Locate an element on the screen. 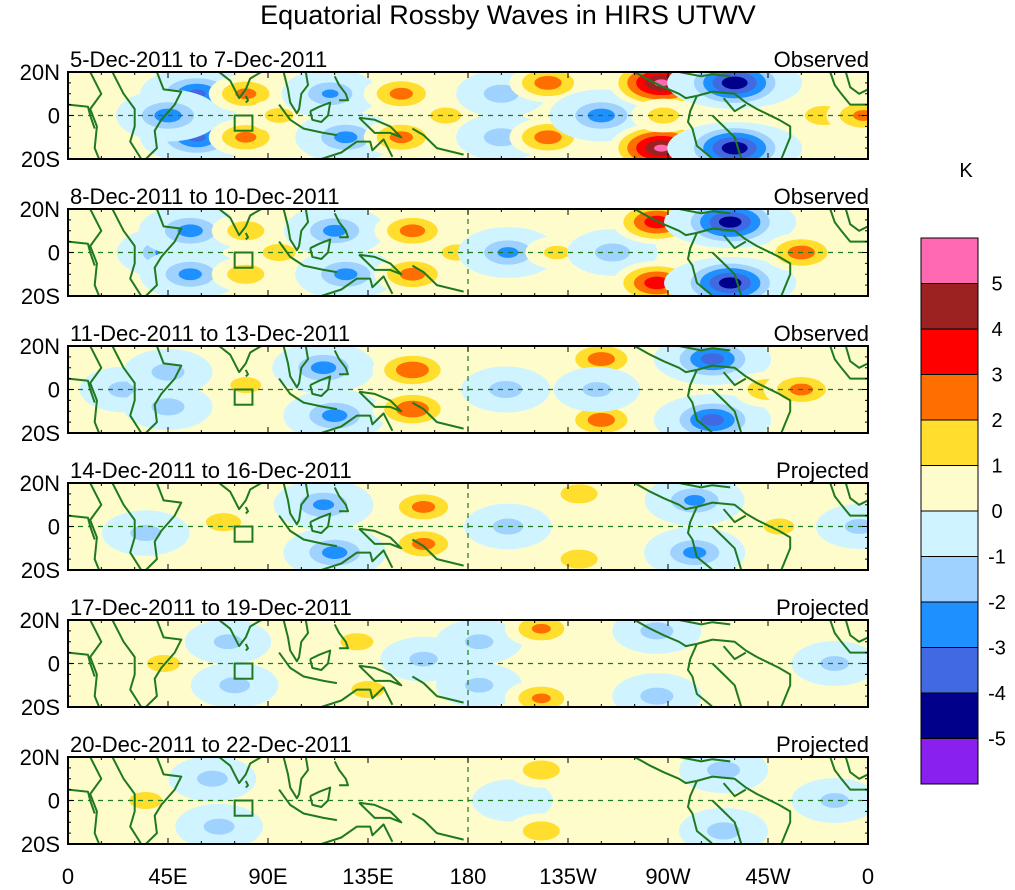  panel-date-range: 5-Dec-2011 to 7-Dec-2011 is located at coordinates (198, 59).